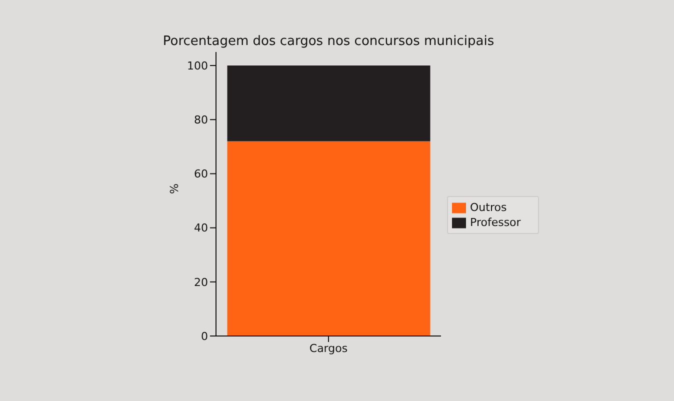 The width and height of the screenshot is (674, 401). Describe the element at coordinates (201, 174) in the screenshot. I see `y-tick-label: 60` at that location.